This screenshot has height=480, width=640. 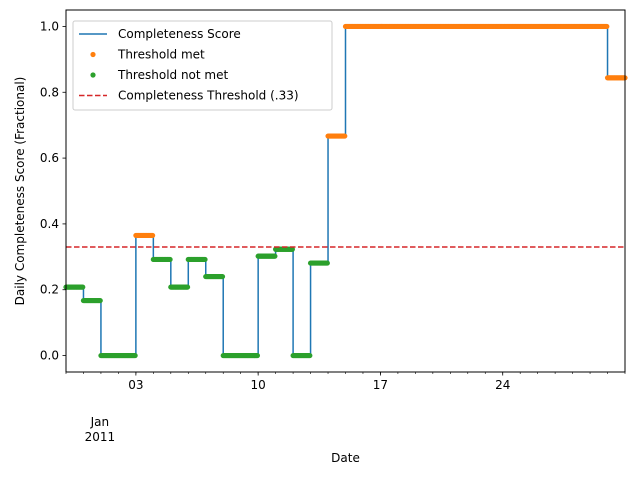 What do you see at coordinates (49, 26) in the screenshot?
I see `y-tick-label: 1.0` at bounding box center [49, 26].